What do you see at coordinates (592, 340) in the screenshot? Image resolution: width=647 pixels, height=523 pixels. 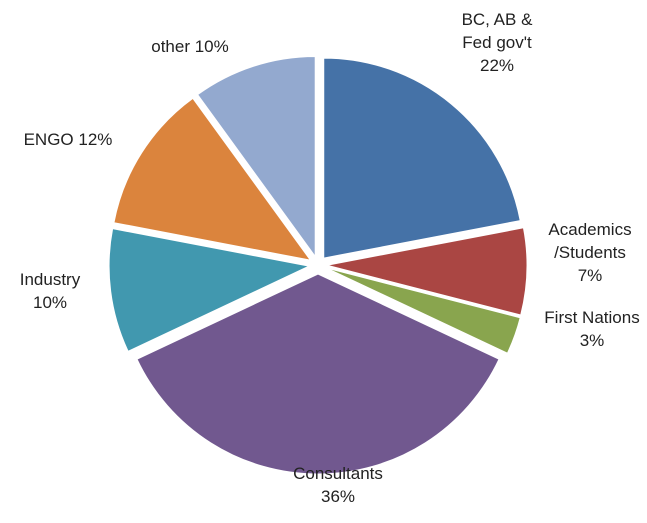 I see `value-label: 3%` at bounding box center [592, 340].